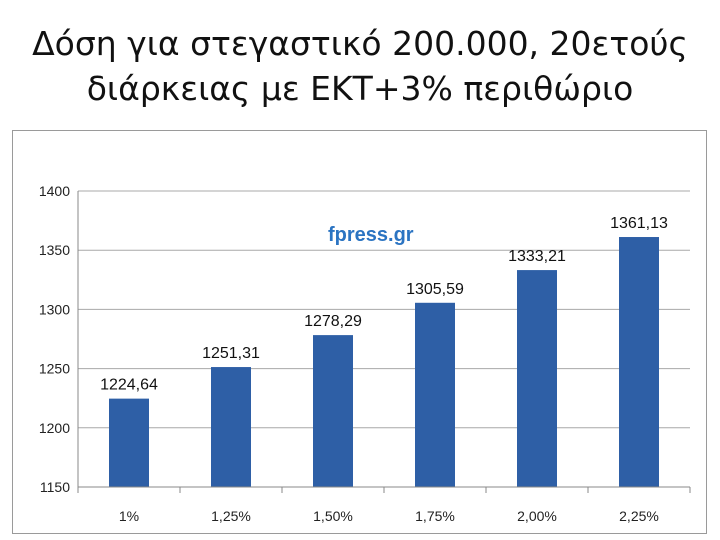 The image size is (720, 540). What do you see at coordinates (639, 516) in the screenshot?
I see `x-category-label: 2,25%` at bounding box center [639, 516].